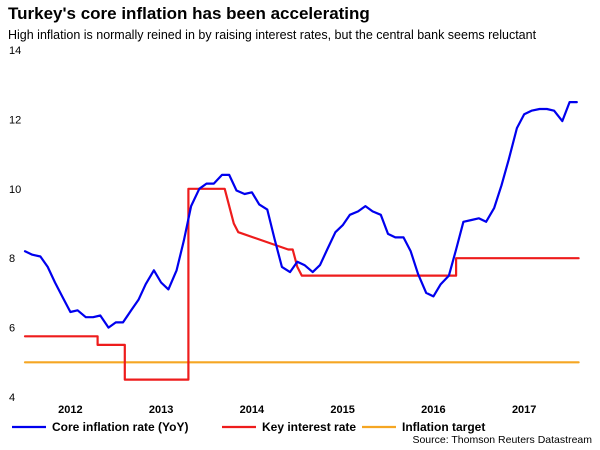 This screenshot has height=450, width=600. Describe the element at coordinates (12, 398) in the screenshot. I see `y-tick-label: 4` at that location.